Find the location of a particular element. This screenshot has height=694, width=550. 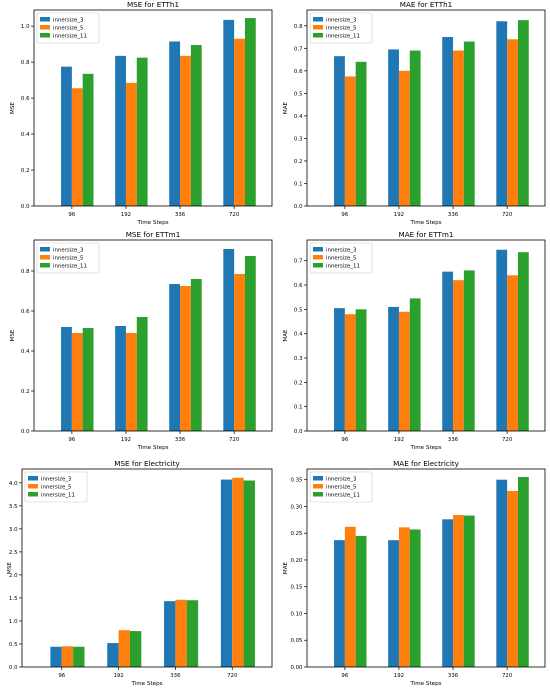

chart-title: MAE for ETTh1 is located at coordinates (426, 4).